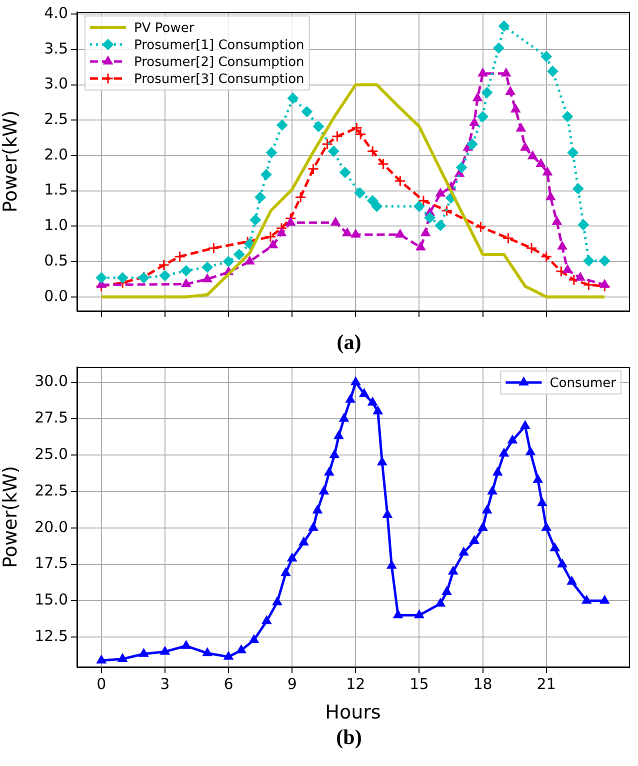 The width and height of the screenshot is (638, 766). Describe the element at coordinates (353, 713) in the screenshot. I see `x-axis-title: Hours` at that location.